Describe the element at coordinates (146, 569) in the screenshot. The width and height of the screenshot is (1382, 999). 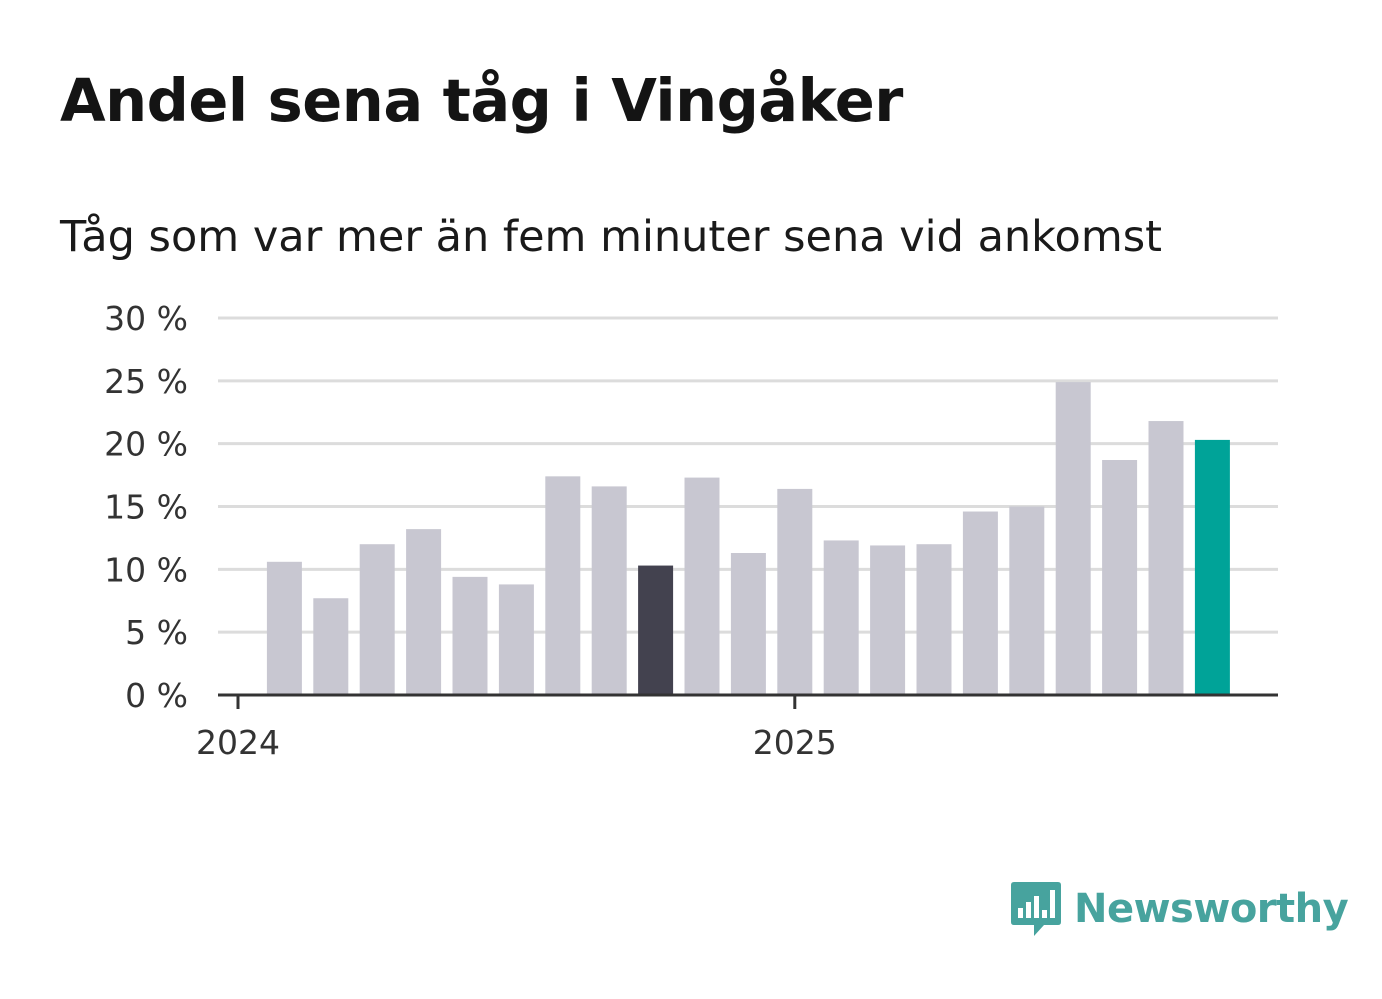
I see `y-tick-label: 10 %` at that location.